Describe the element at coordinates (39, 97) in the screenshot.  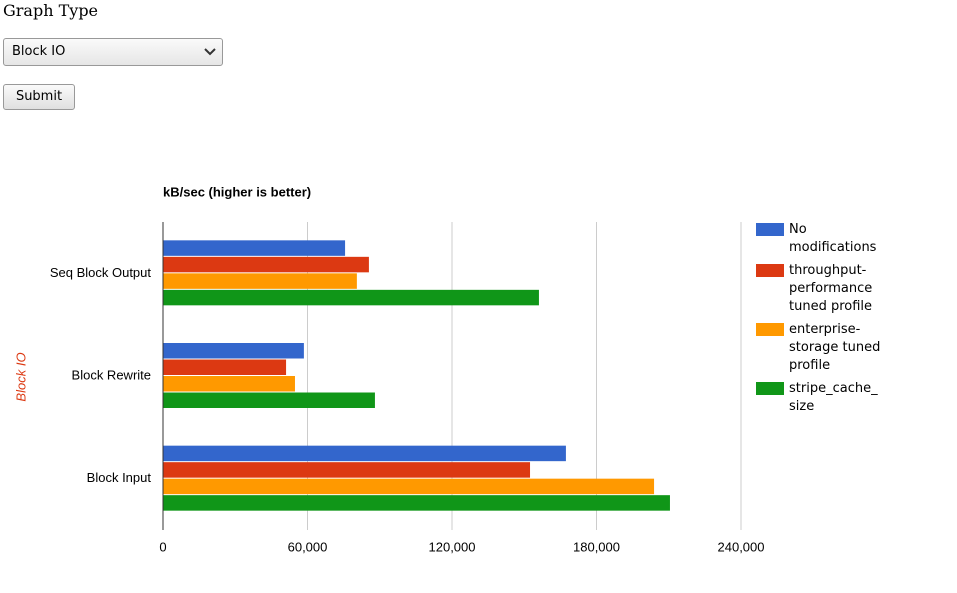
I see `submit-button: Submit` at that location.